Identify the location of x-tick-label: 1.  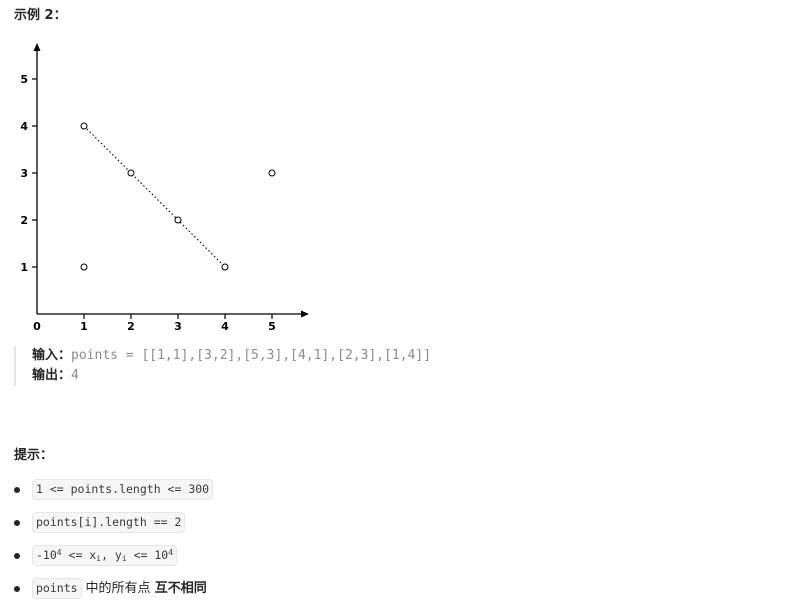
(84, 326).